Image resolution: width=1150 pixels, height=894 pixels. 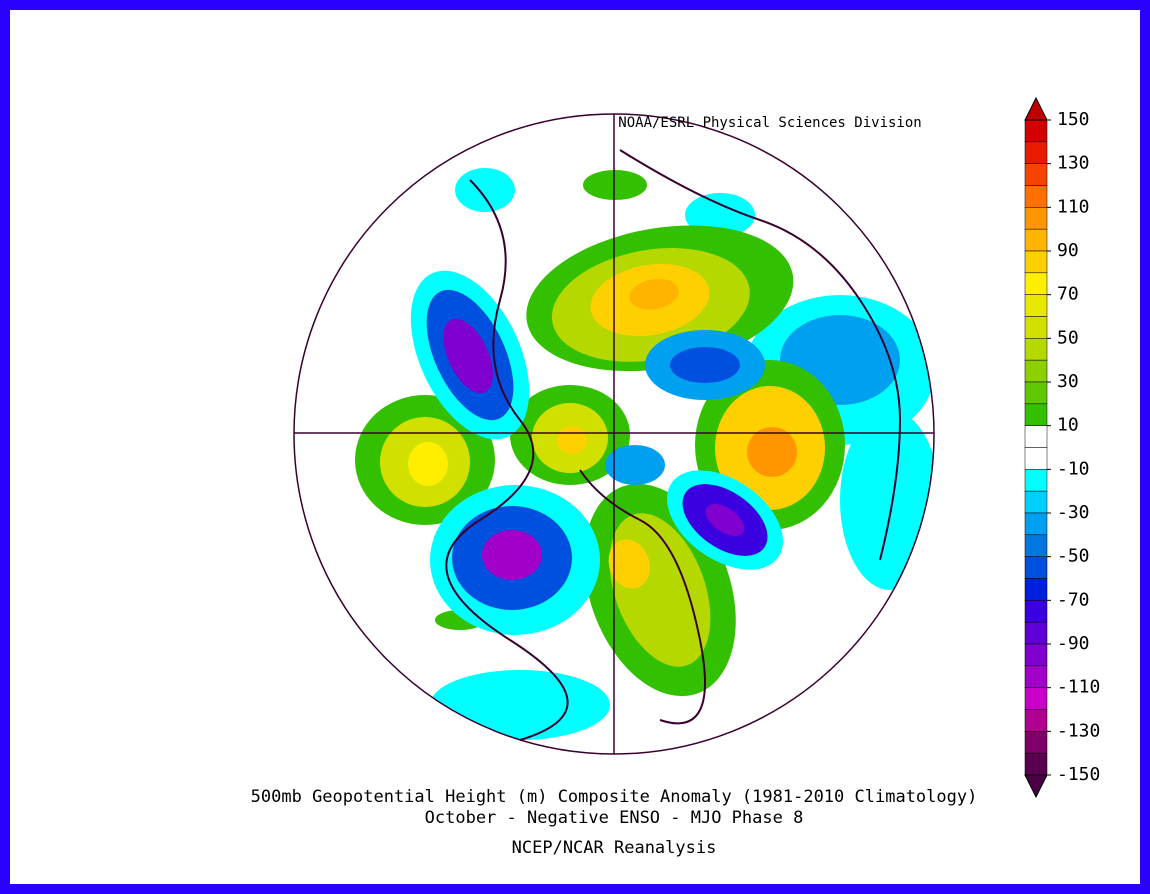 What do you see at coordinates (1078, 687) in the screenshot?
I see `colorbar-label: -110` at bounding box center [1078, 687].